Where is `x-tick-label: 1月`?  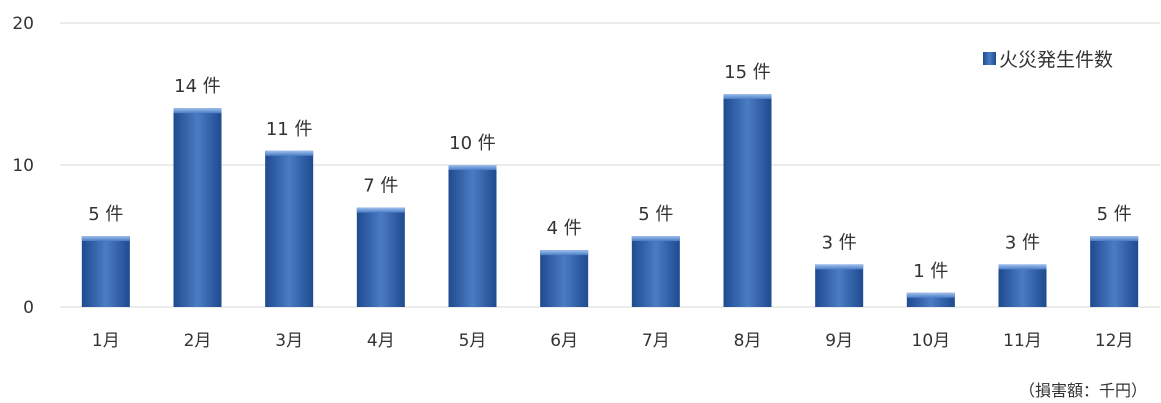
x-tick-label: 1月 is located at coordinates (106, 341).